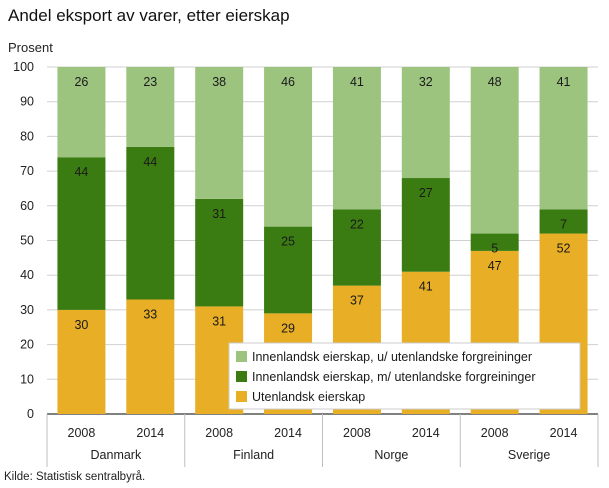 Image resolution: width=609 pixels, height=488 pixels. Describe the element at coordinates (27, 275) in the screenshot. I see `y-tick-label: 40` at that location.